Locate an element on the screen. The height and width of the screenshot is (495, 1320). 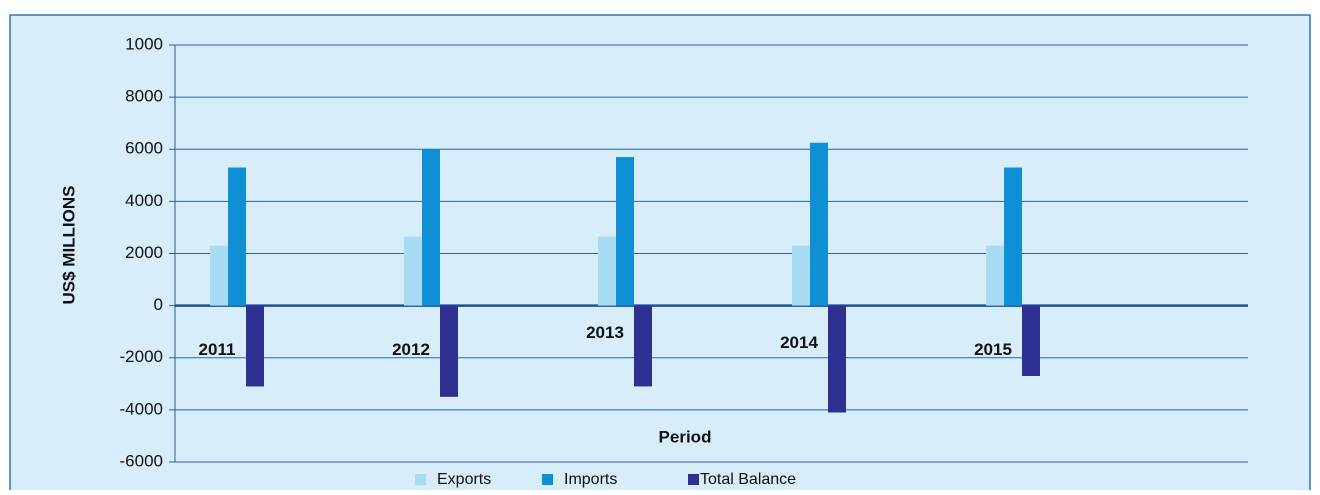
y-tick-label: -6000 is located at coordinates (141, 460).